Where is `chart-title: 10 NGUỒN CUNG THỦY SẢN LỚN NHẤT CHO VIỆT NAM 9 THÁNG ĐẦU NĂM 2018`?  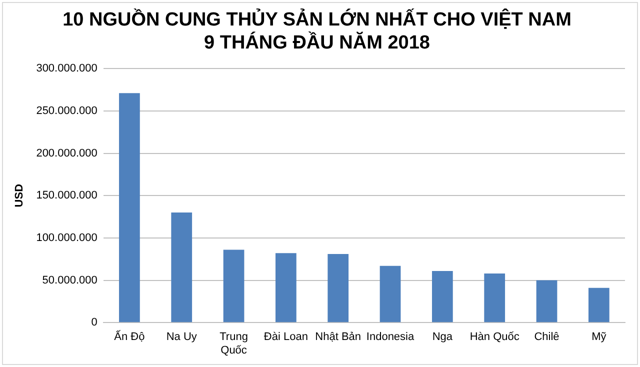 chart-title: 10 NGUỒN CUNG THỦY SẢN LỚN NHẤT CHO VIỆT NAM 9 THÁNG ĐẦU NĂM 2018 is located at coordinates (317, 31).